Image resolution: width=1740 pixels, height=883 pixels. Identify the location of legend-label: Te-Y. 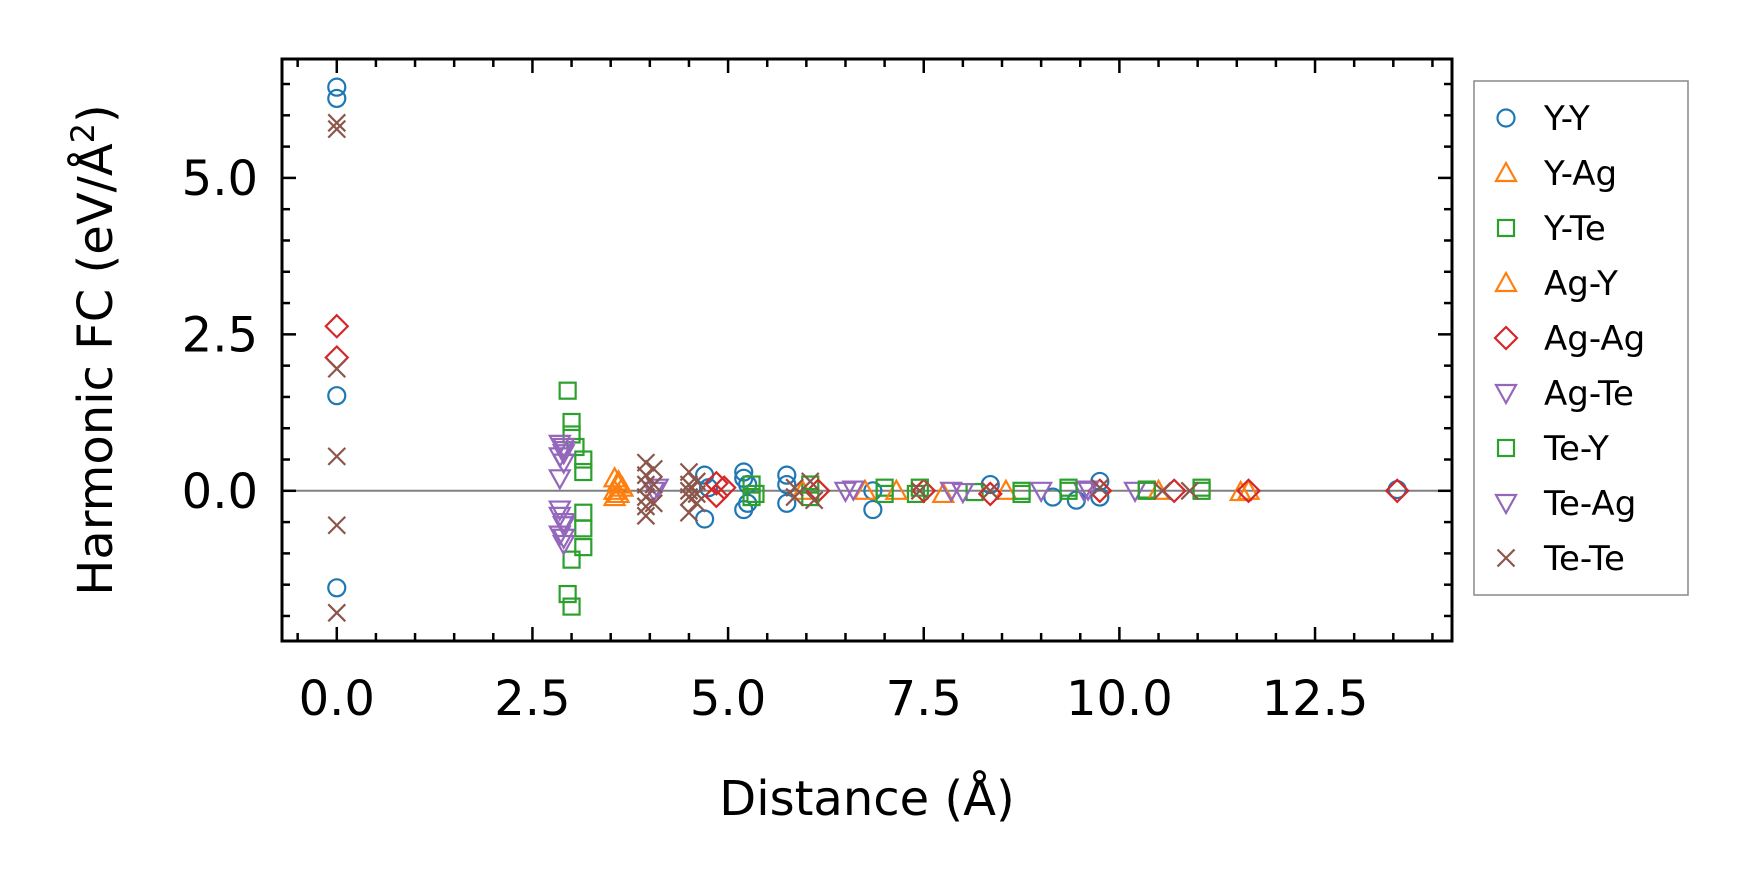
(1576, 449).